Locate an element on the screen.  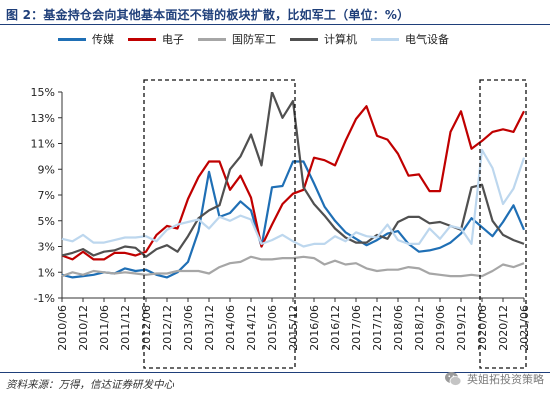
legend-label: 国防军工 is located at coordinates (254, 39).